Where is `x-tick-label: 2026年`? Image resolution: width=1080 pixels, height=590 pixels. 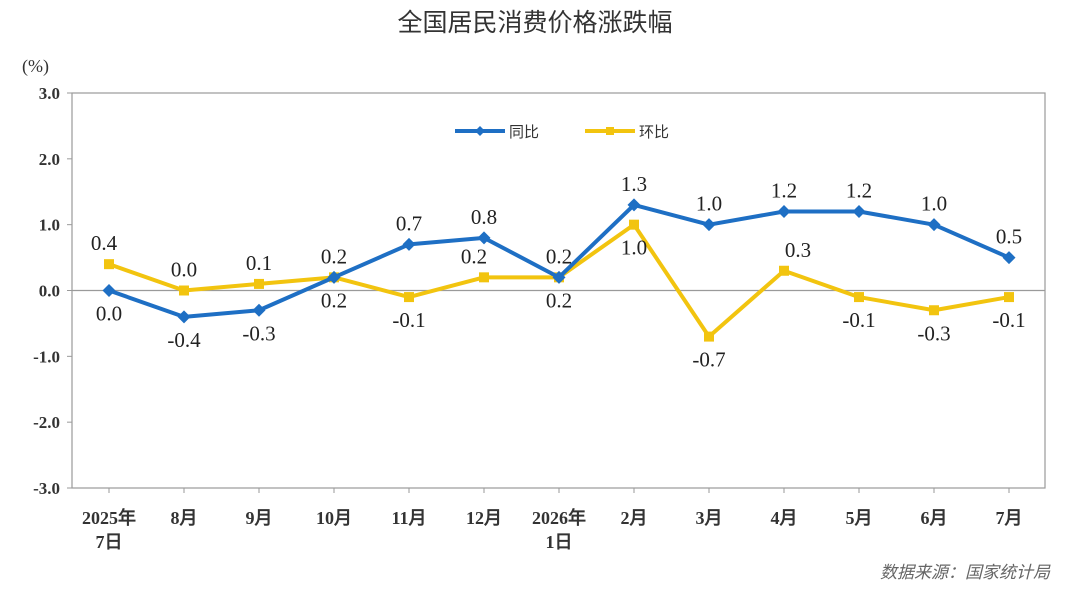
x-tick-label: 2026年 is located at coordinates (559, 517).